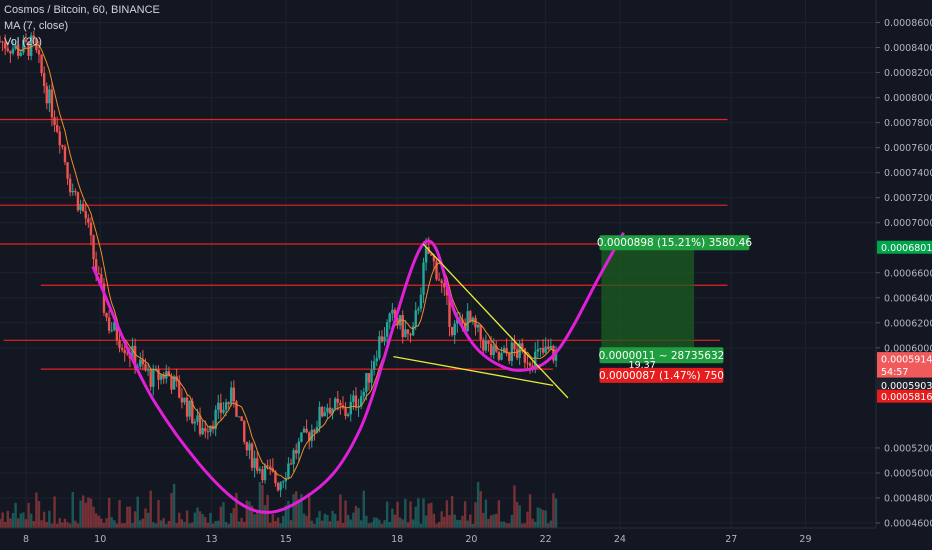  What do you see at coordinates (36, 26) in the screenshot?
I see `ma-legend: MA (7, close)` at bounding box center [36, 26].